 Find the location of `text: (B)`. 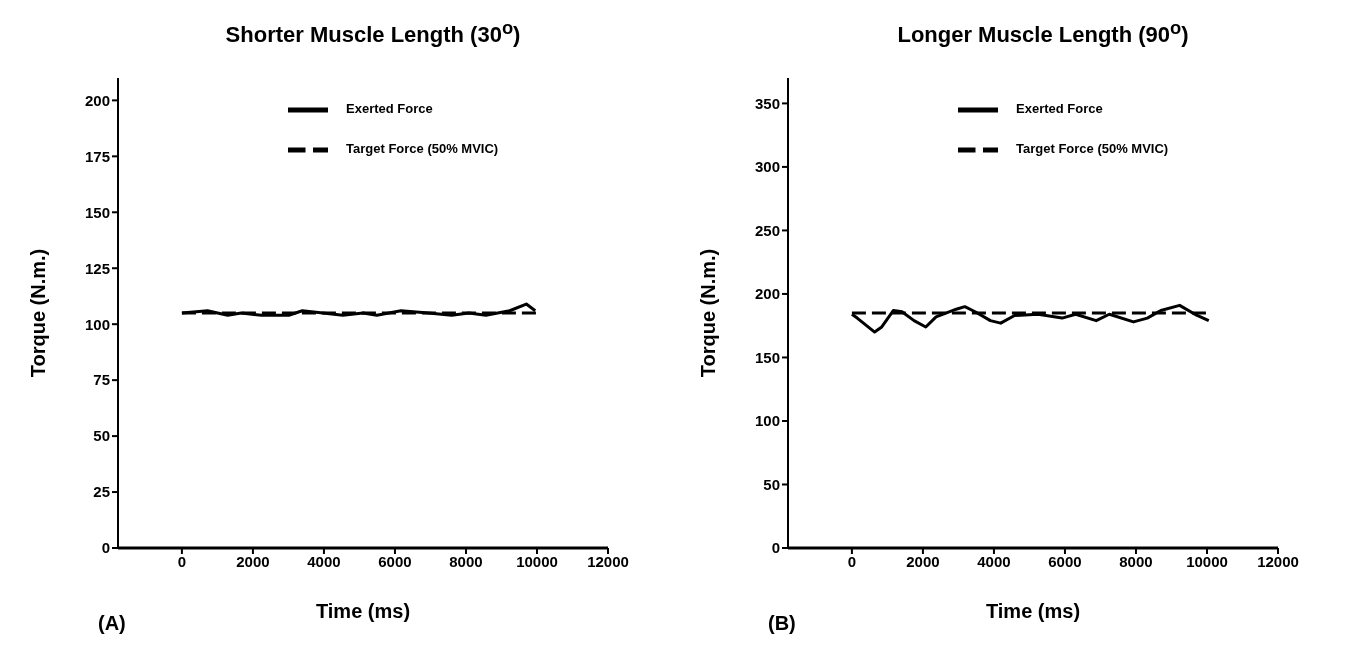

text: (B) is located at coordinates (782, 623).